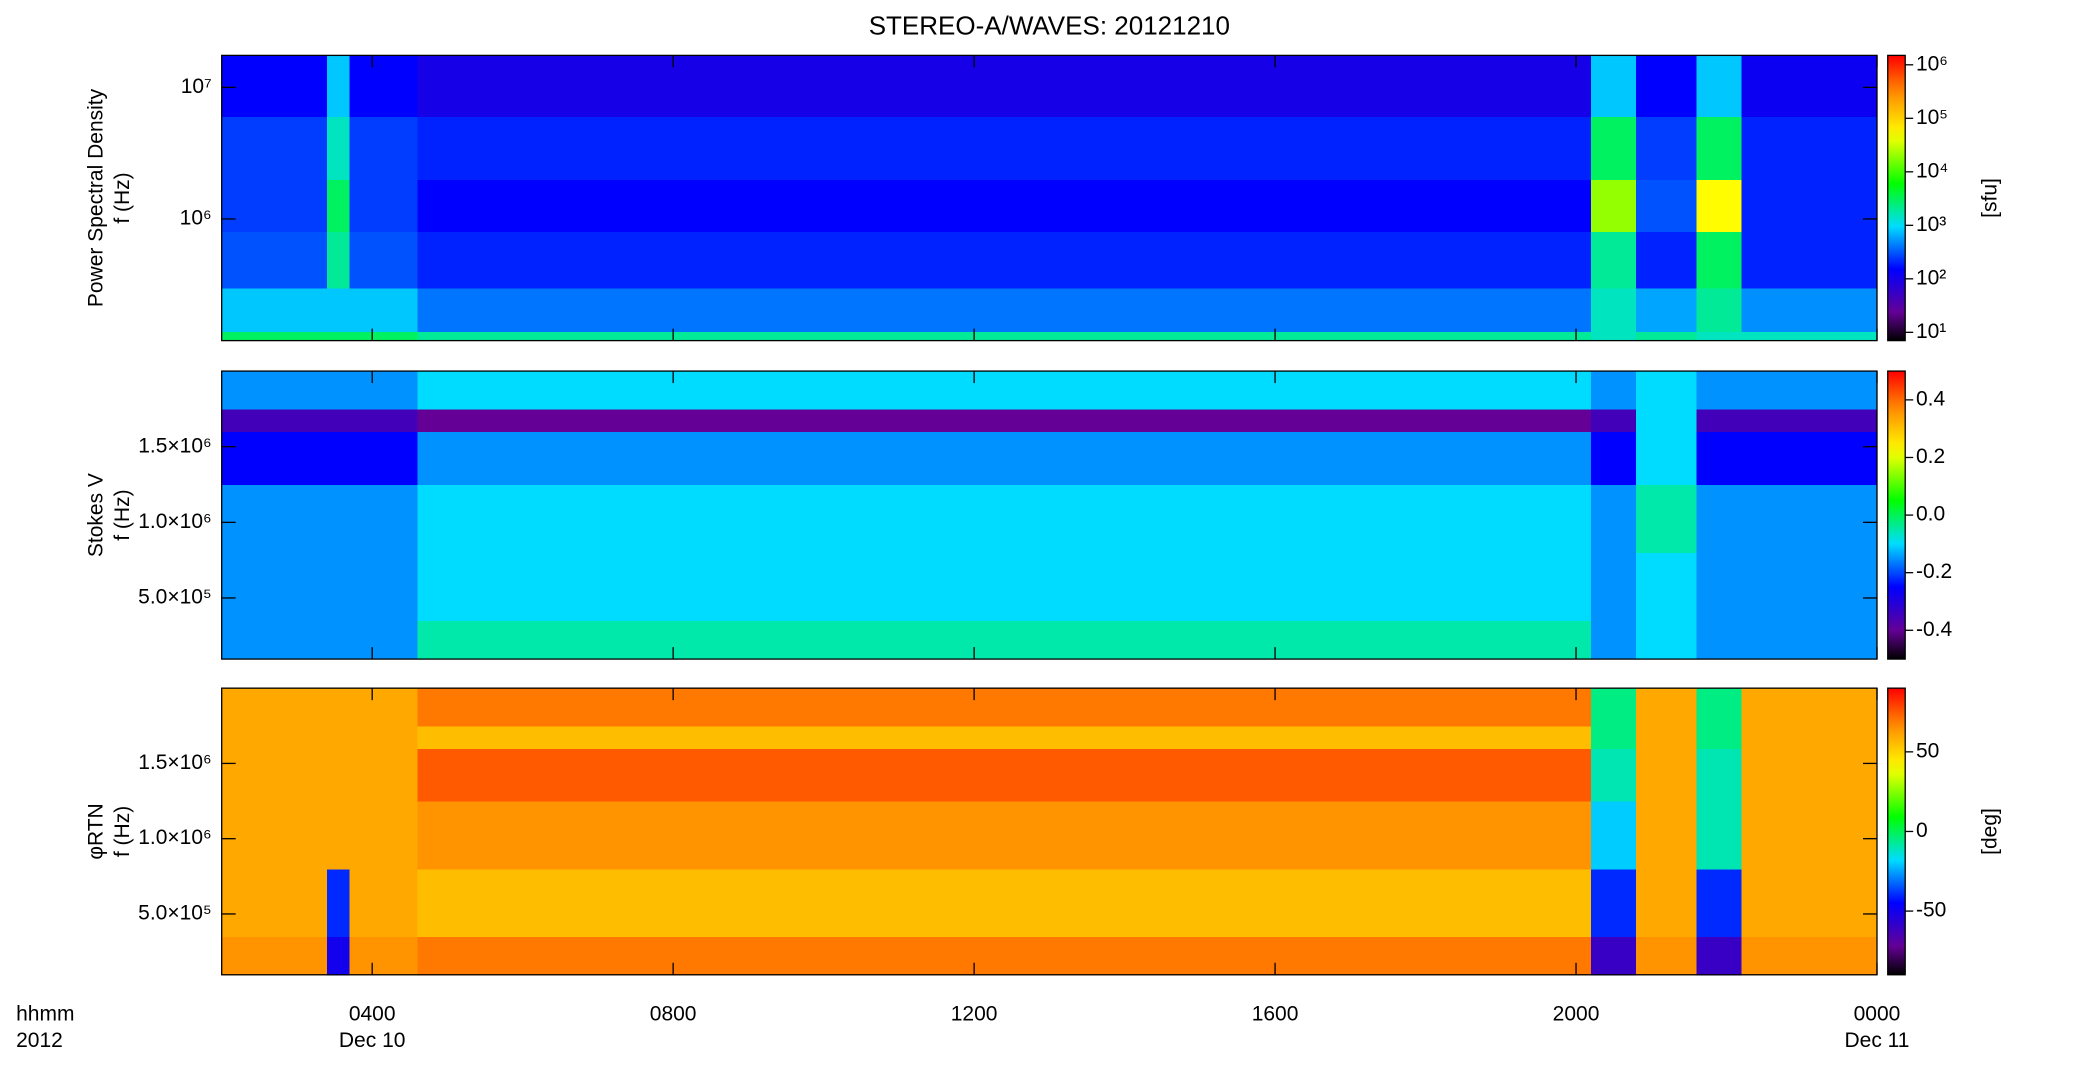 The width and height of the screenshot is (2096, 1080). Describe the element at coordinates (1931, 224) in the screenshot. I see `colorbar-tick-label: 10³` at that location.